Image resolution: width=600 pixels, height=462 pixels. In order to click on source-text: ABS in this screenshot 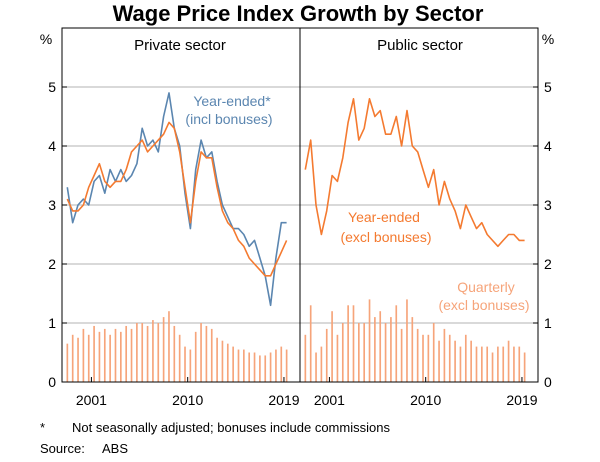, I will do `click(115, 448)`.